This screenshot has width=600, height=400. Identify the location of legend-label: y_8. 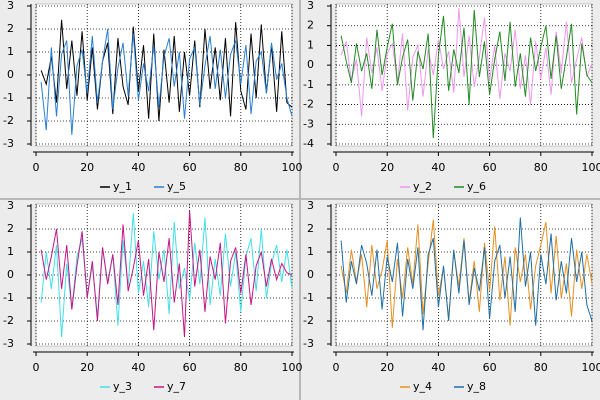
(476, 386).